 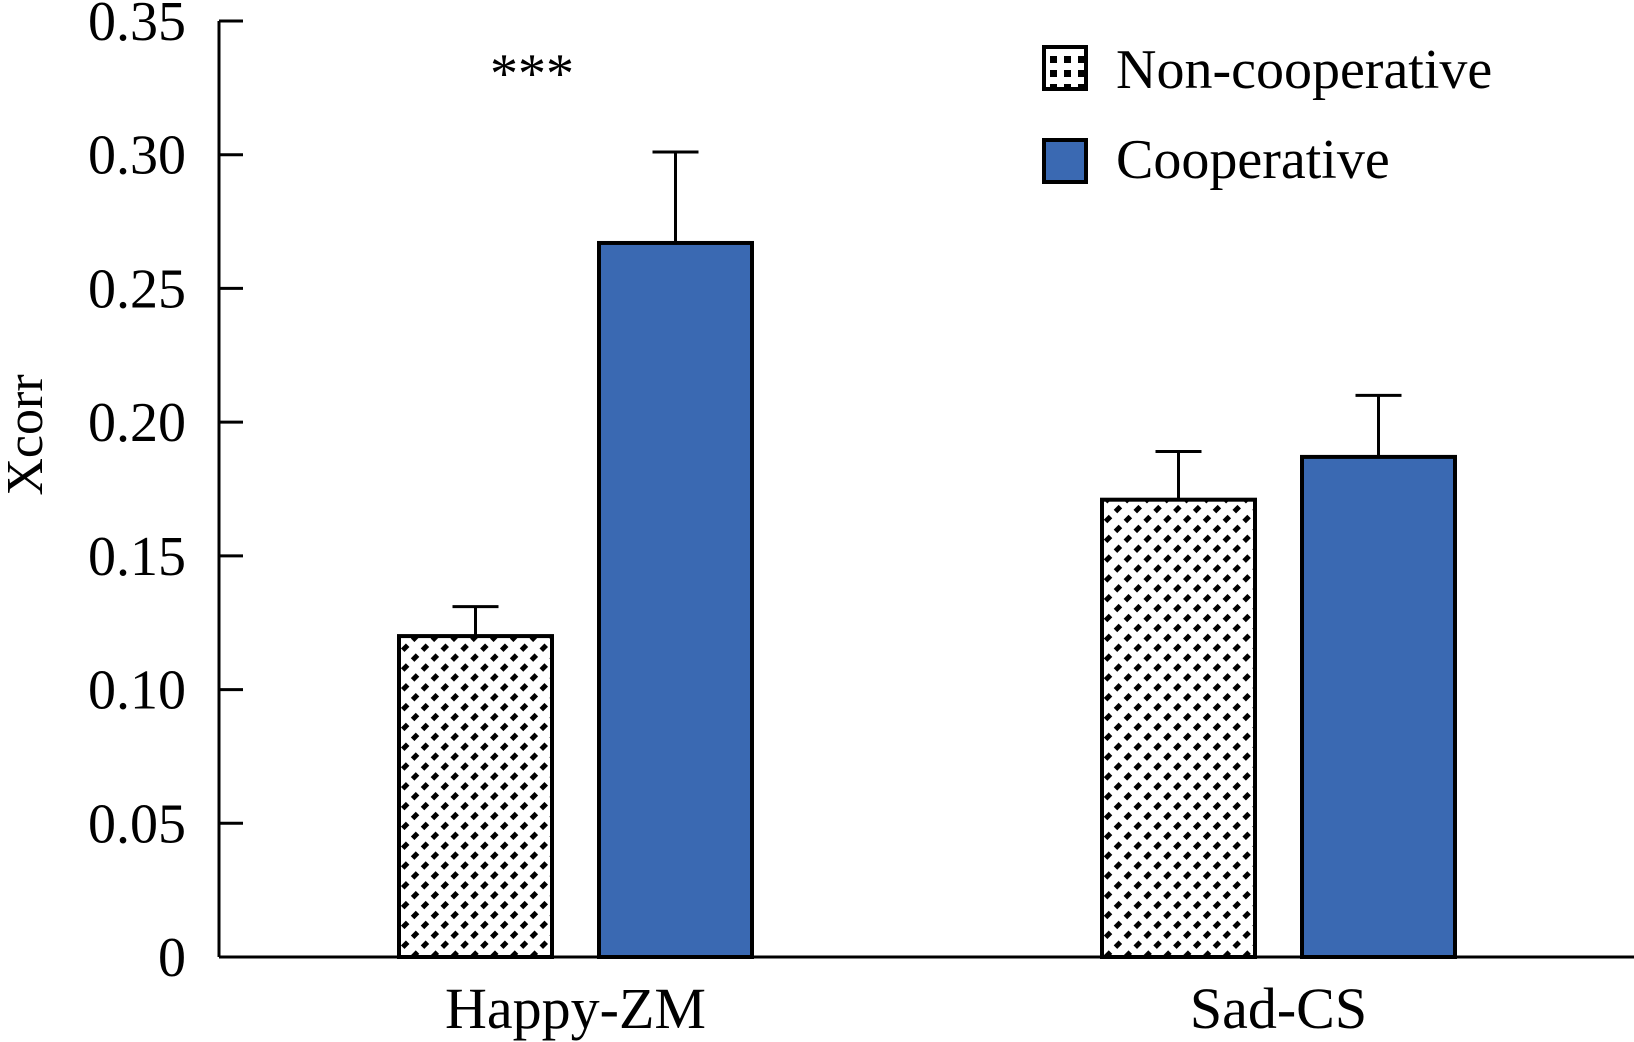 I want to click on y-tick-label: 0.20, so click(x=137, y=423).